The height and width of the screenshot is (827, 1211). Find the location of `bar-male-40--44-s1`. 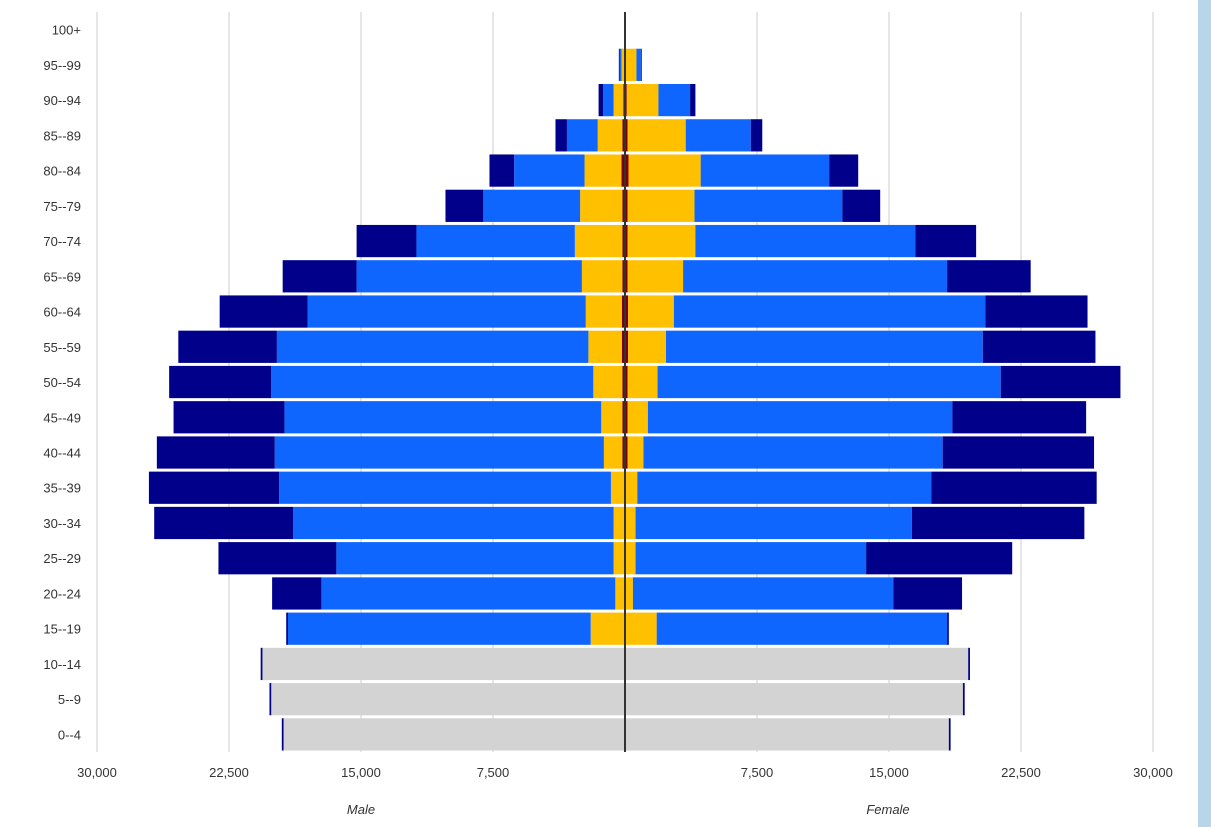

bar-male-40--44-s1 is located at coordinates (623, 452).